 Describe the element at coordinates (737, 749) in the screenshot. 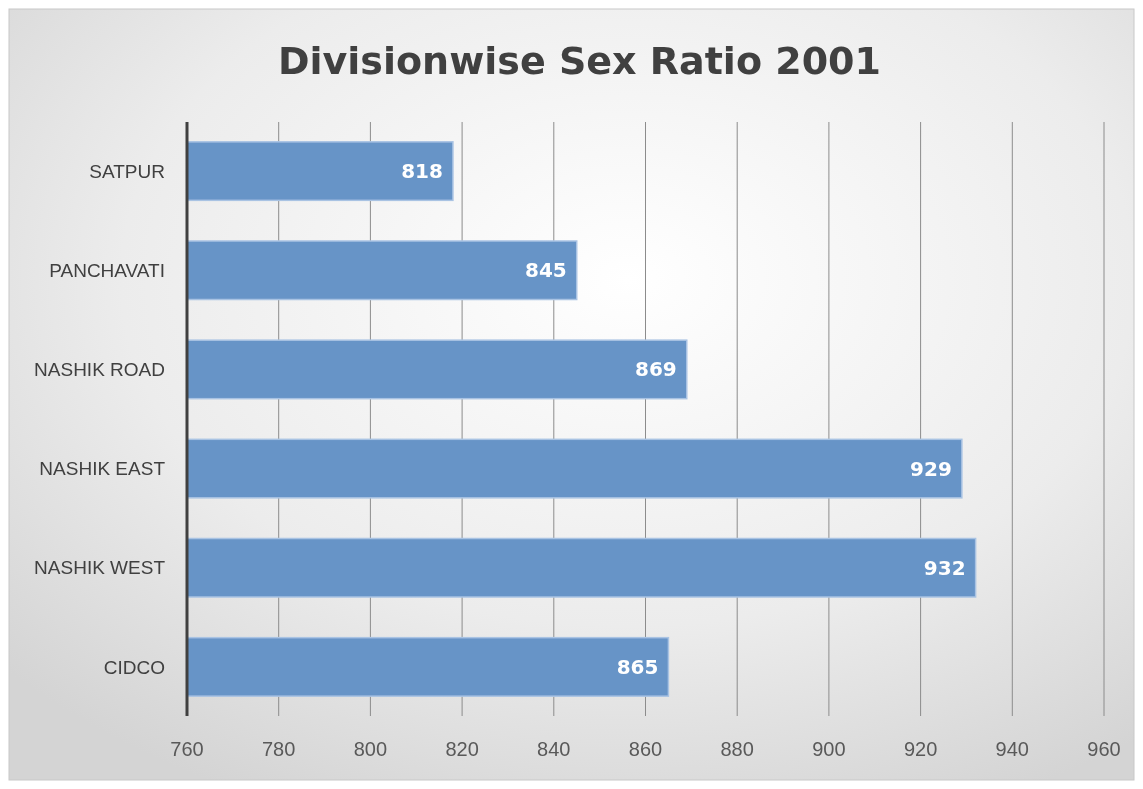

I see `x-tick-label: 880` at that location.